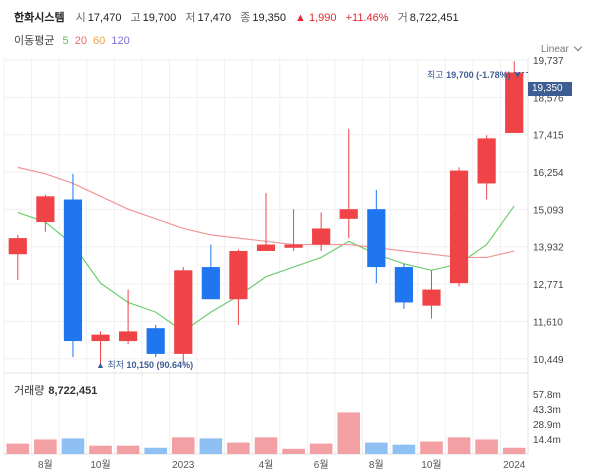  Describe the element at coordinates (266, 465) in the screenshot. I see `x-axis-label: 4월` at that location.